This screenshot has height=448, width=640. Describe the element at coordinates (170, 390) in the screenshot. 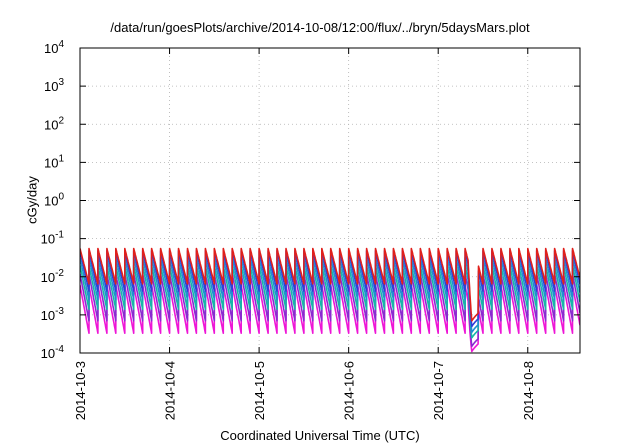

I see `x-tick-label: 2014-10-4` at that location.